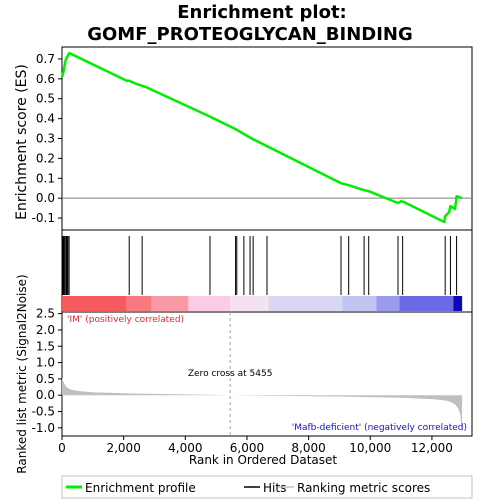 Image resolution: width=500 pixels, height=504 pixels. I want to click on es-y-tick-label: 0.4, so click(45, 119).